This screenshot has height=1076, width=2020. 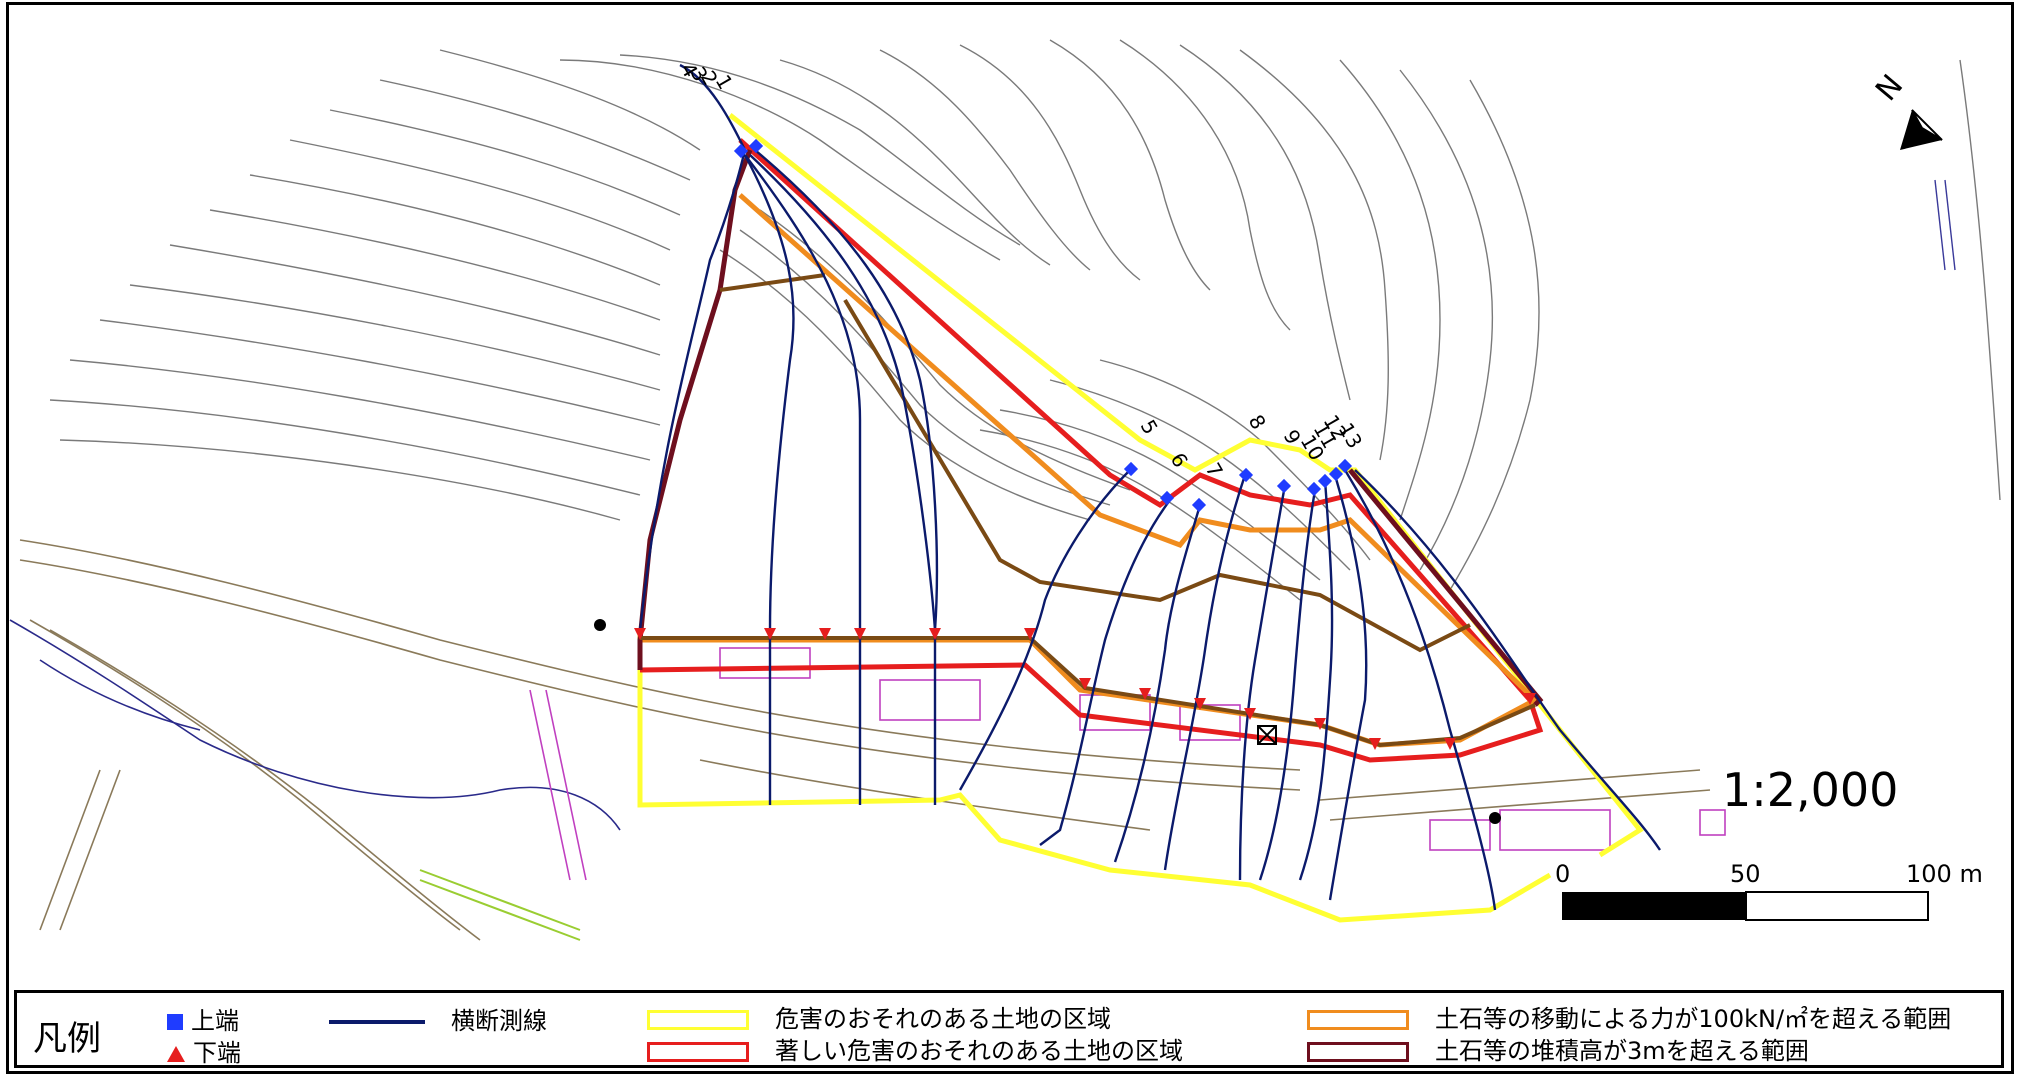 What do you see at coordinates (943, 1019) in the screenshot?
I see `legend-label: 危害のおそれのある土地の区域` at bounding box center [943, 1019].